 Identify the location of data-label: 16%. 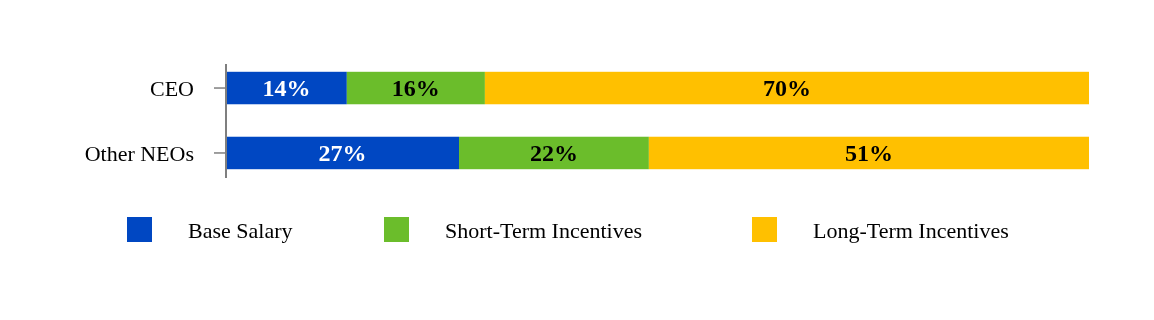
(415, 88).